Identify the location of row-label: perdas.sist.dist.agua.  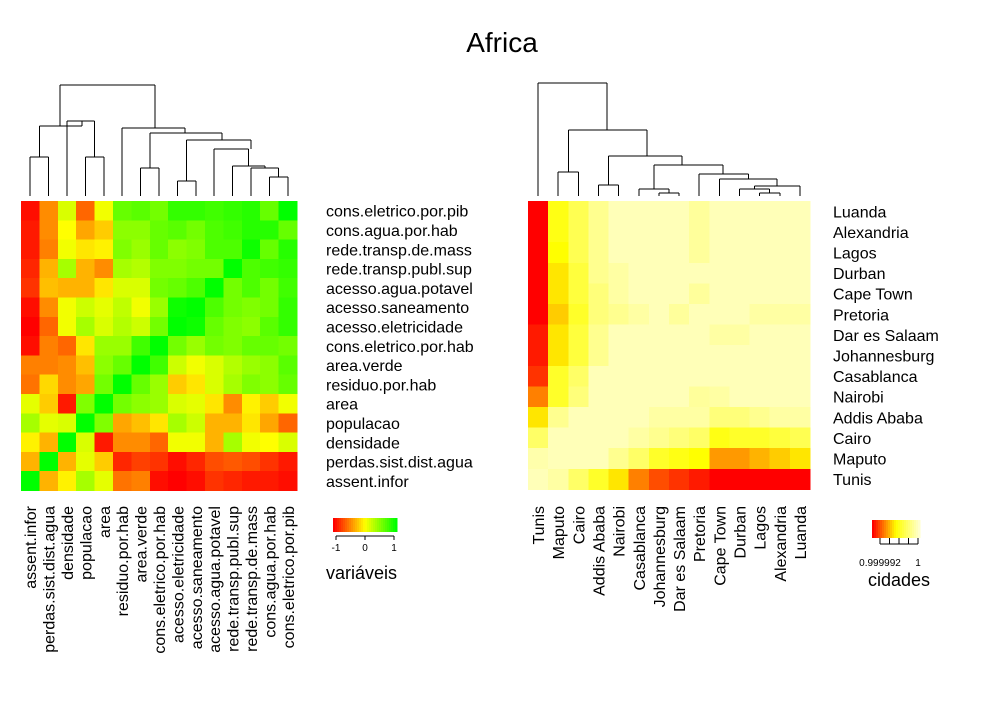
(399, 463).